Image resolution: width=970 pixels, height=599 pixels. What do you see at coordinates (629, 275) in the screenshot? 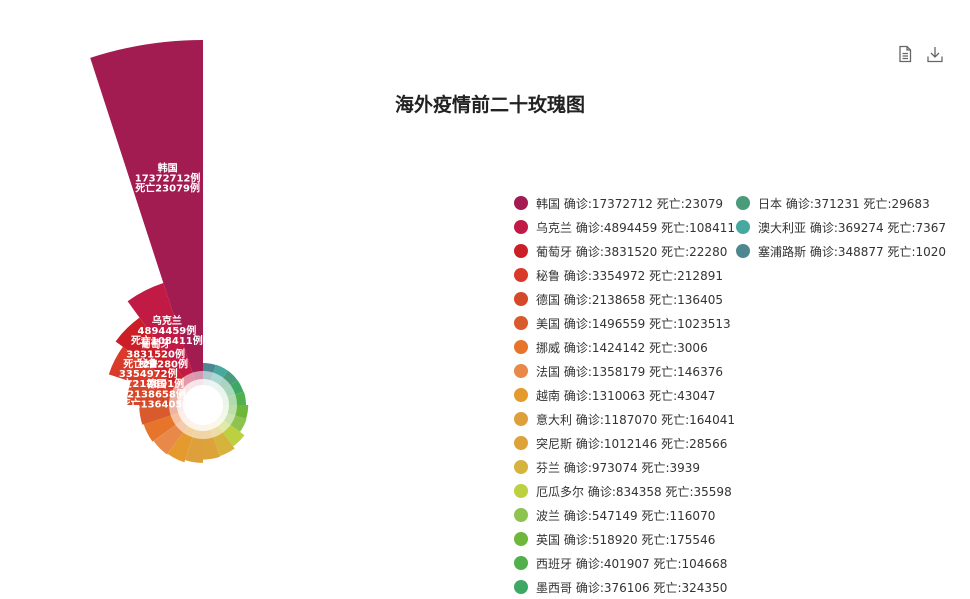
I see `legend-label: 秘鲁 确诊:3354972 死亡:212891` at bounding box center [629, 275].